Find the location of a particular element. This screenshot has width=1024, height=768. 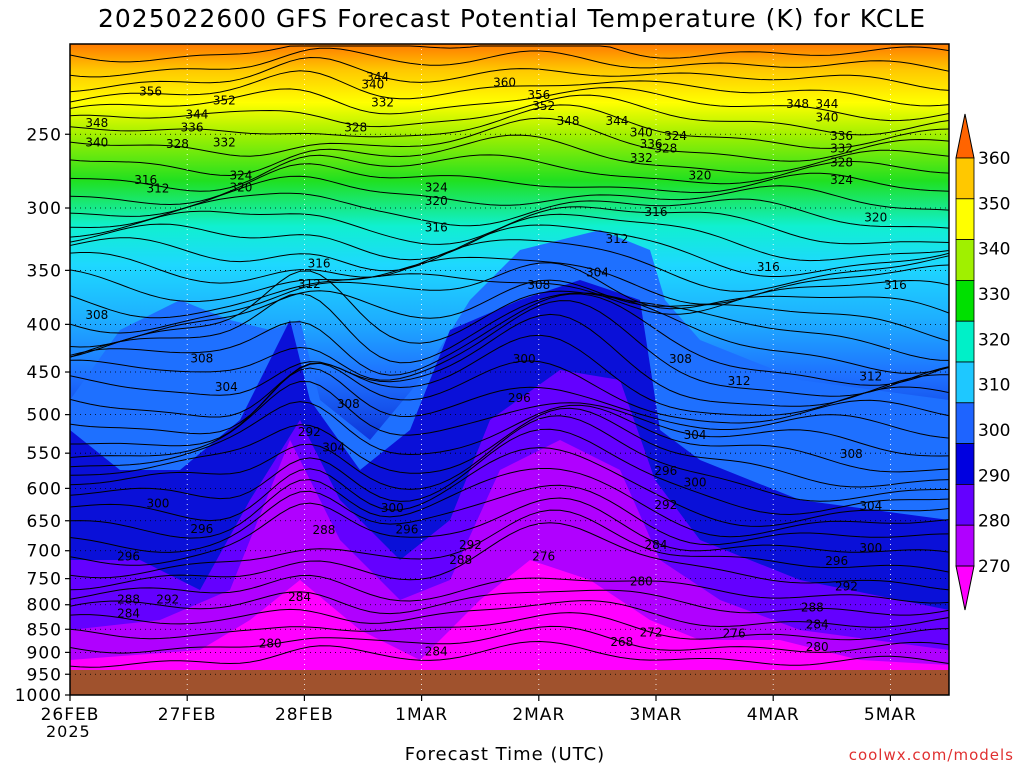

contour-value-label: 336 is located at coordinates (841, 136).